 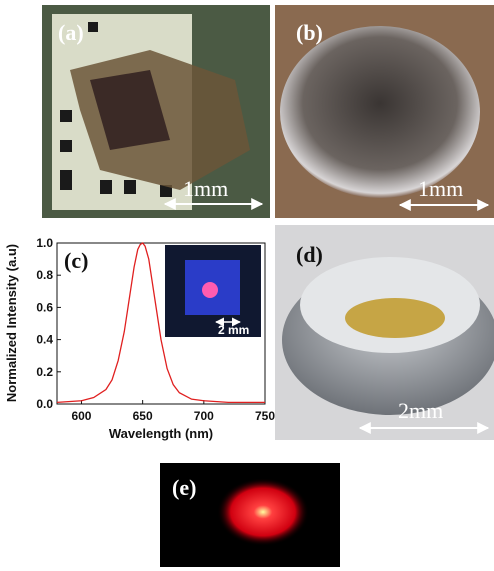 I want to click on y-tick-label: 0.6, so click(x=44, y=307).